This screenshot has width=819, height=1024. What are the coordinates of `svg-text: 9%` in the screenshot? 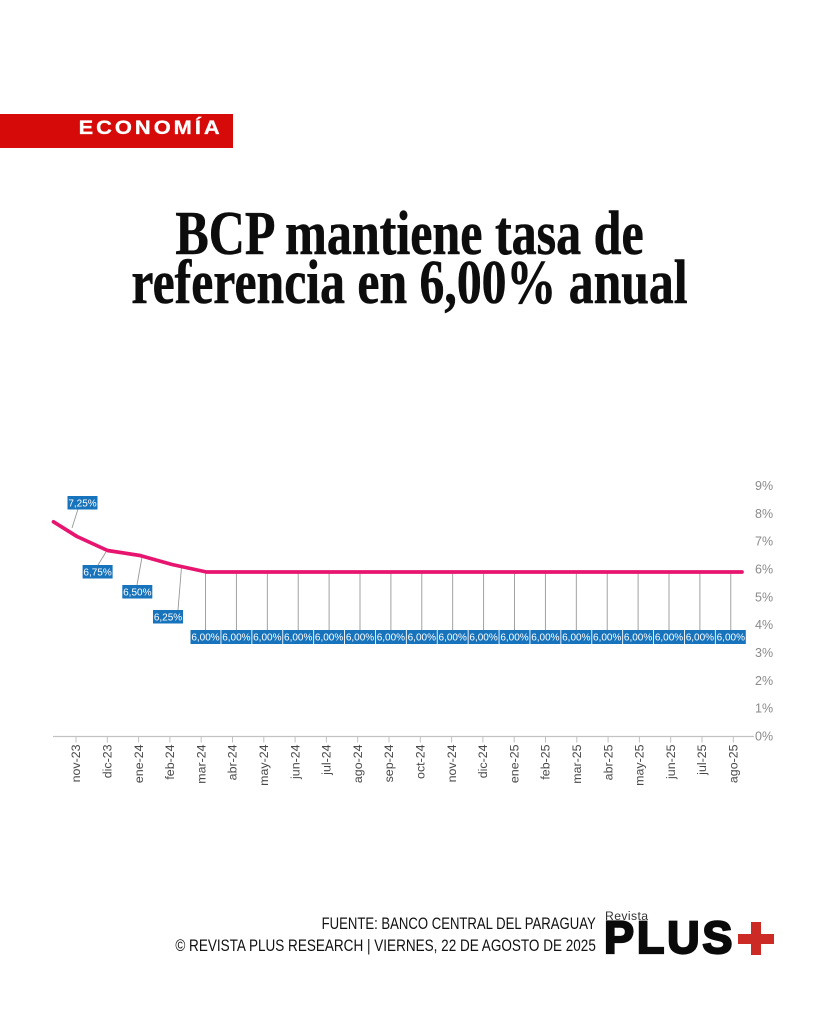 It's located at (764, 486).